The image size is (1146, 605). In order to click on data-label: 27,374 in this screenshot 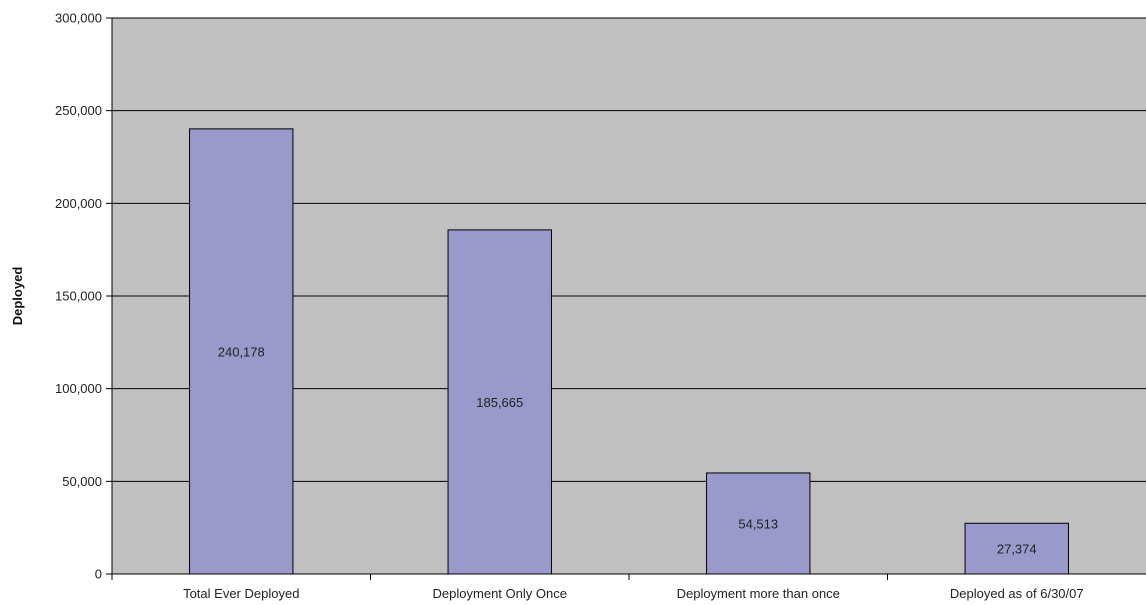, I will do `click(1017, 549)`.